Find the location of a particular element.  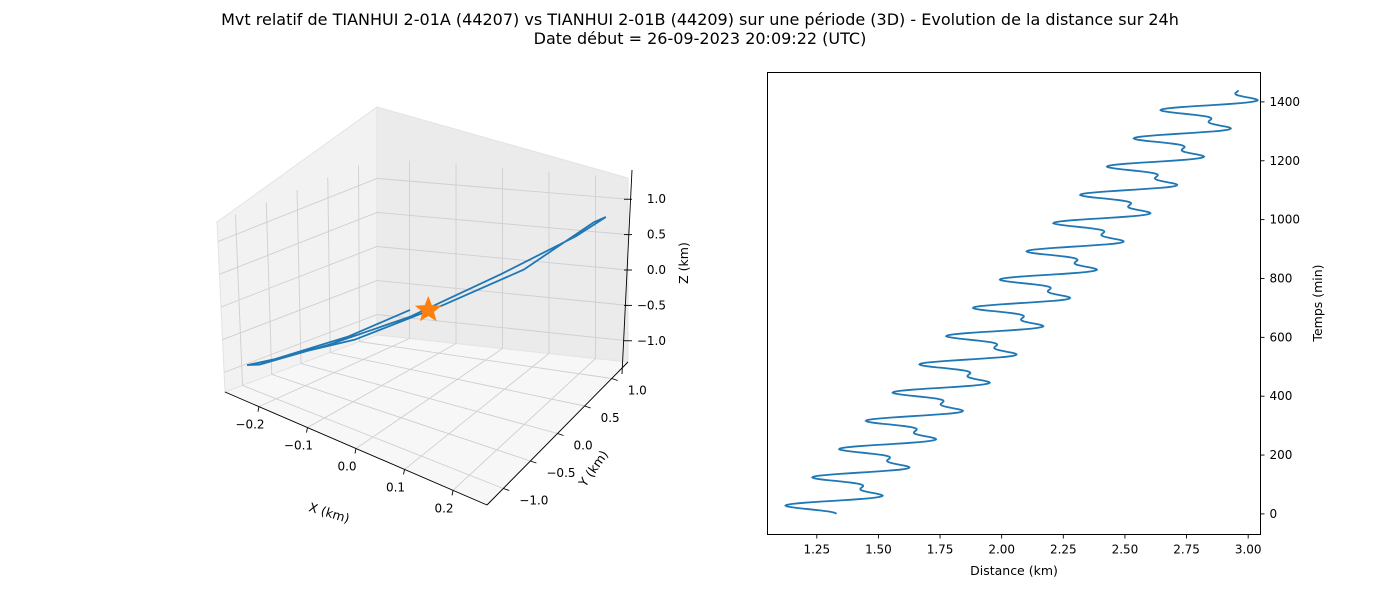

3d-x-tick-label: −0.1 is located at coordinates (298, 446).